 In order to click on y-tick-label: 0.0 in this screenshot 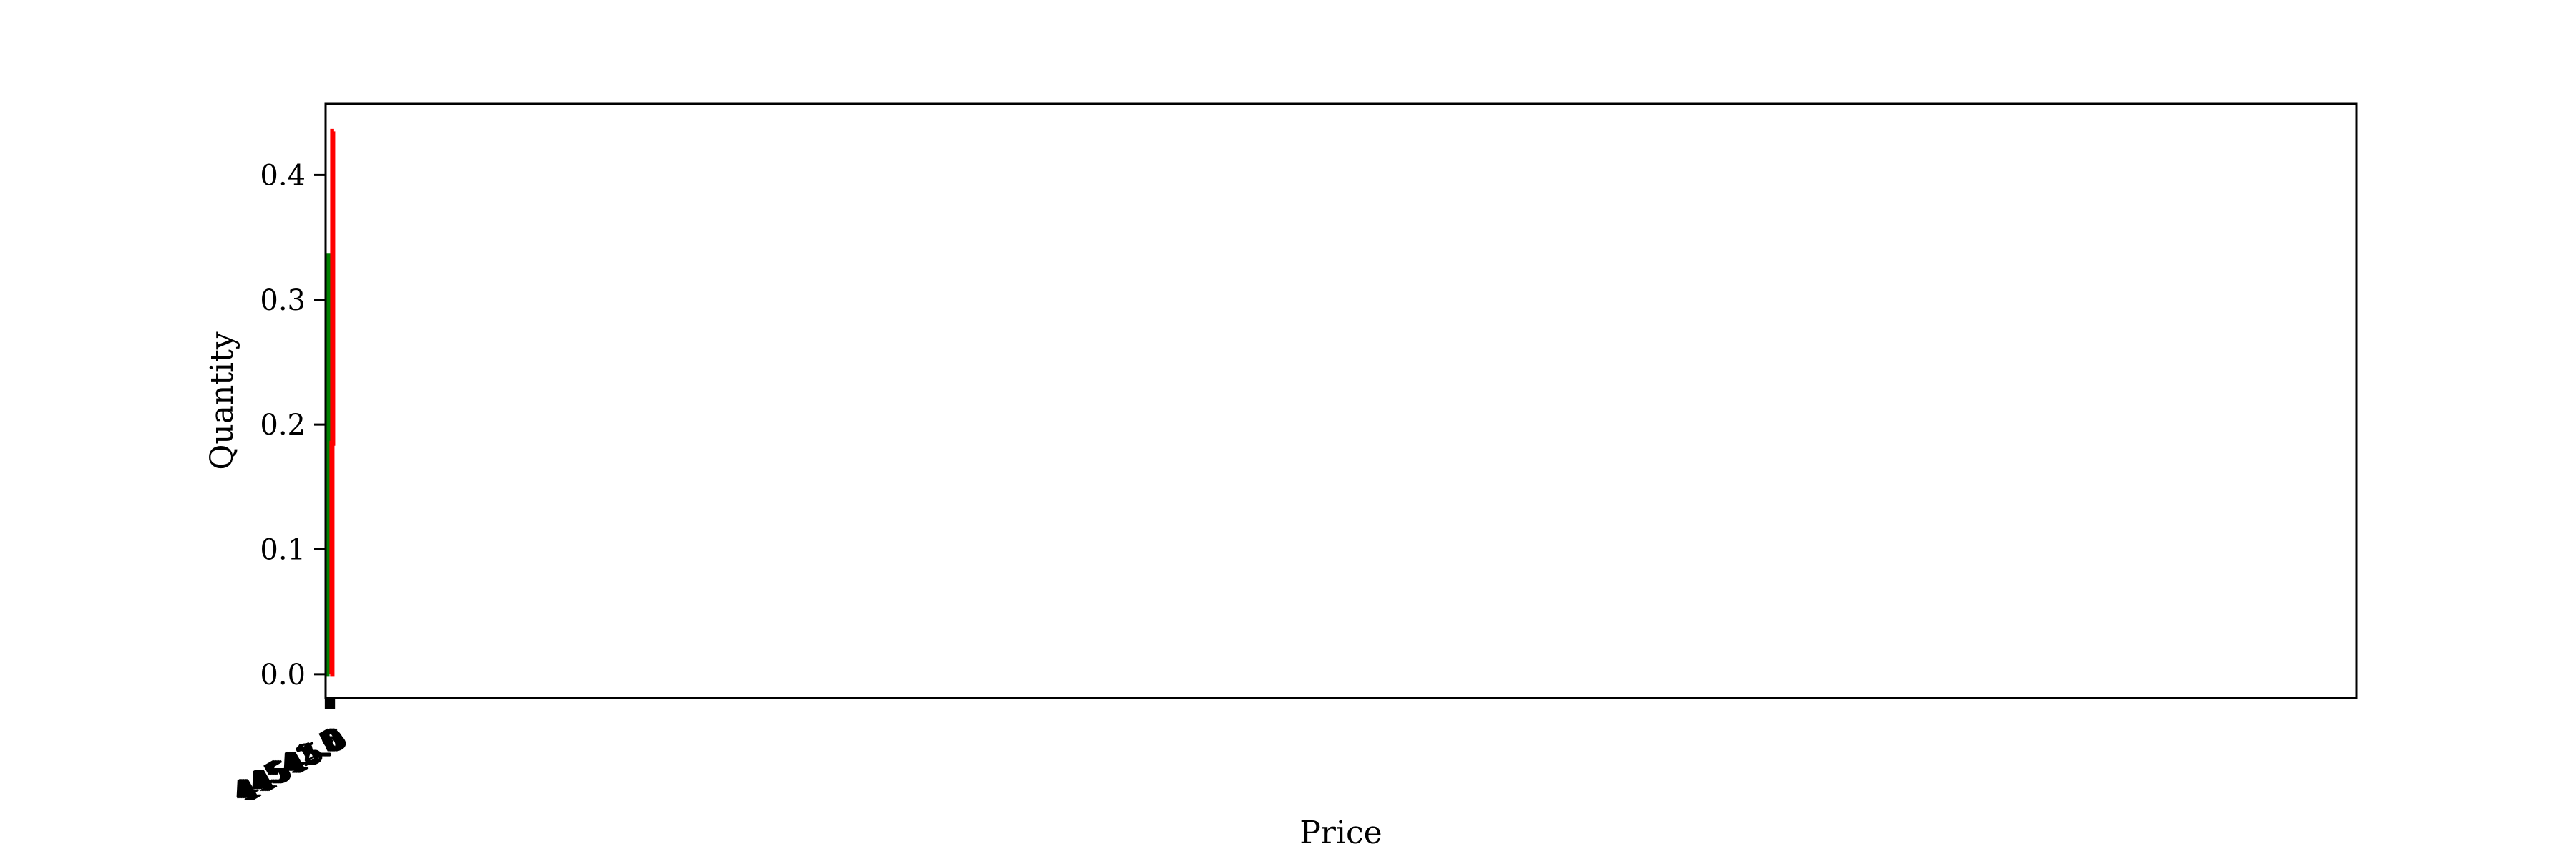, I will do `click(283, 675)`.